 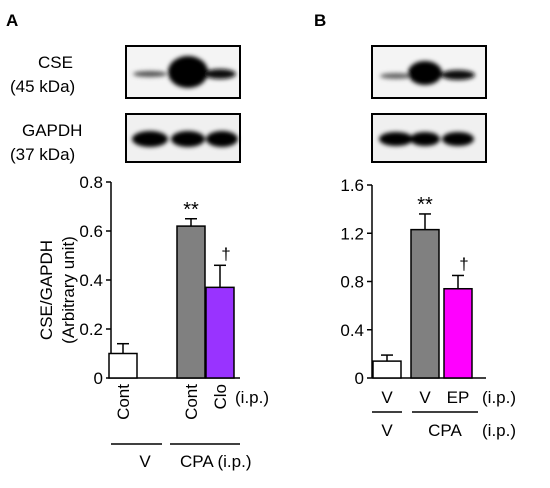 I want to click on svg-text: (Arbitrary unit), so click(x=68, y=290).